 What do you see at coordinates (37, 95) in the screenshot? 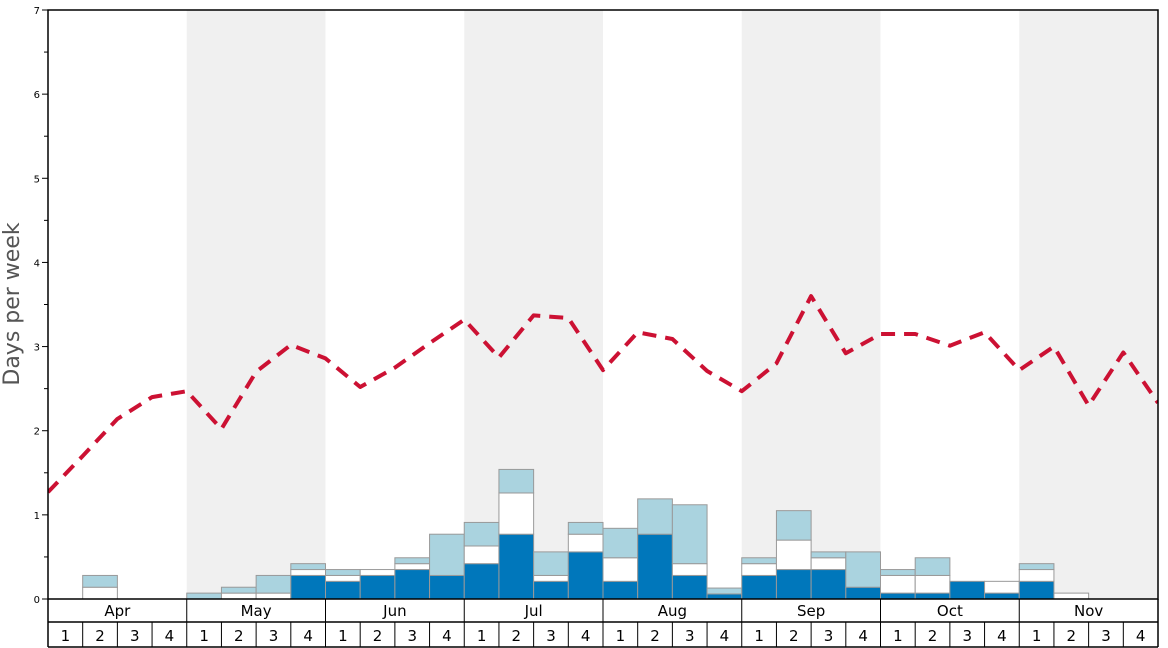
I see `y-tick-label: 6` at bounding box center [37, 95].